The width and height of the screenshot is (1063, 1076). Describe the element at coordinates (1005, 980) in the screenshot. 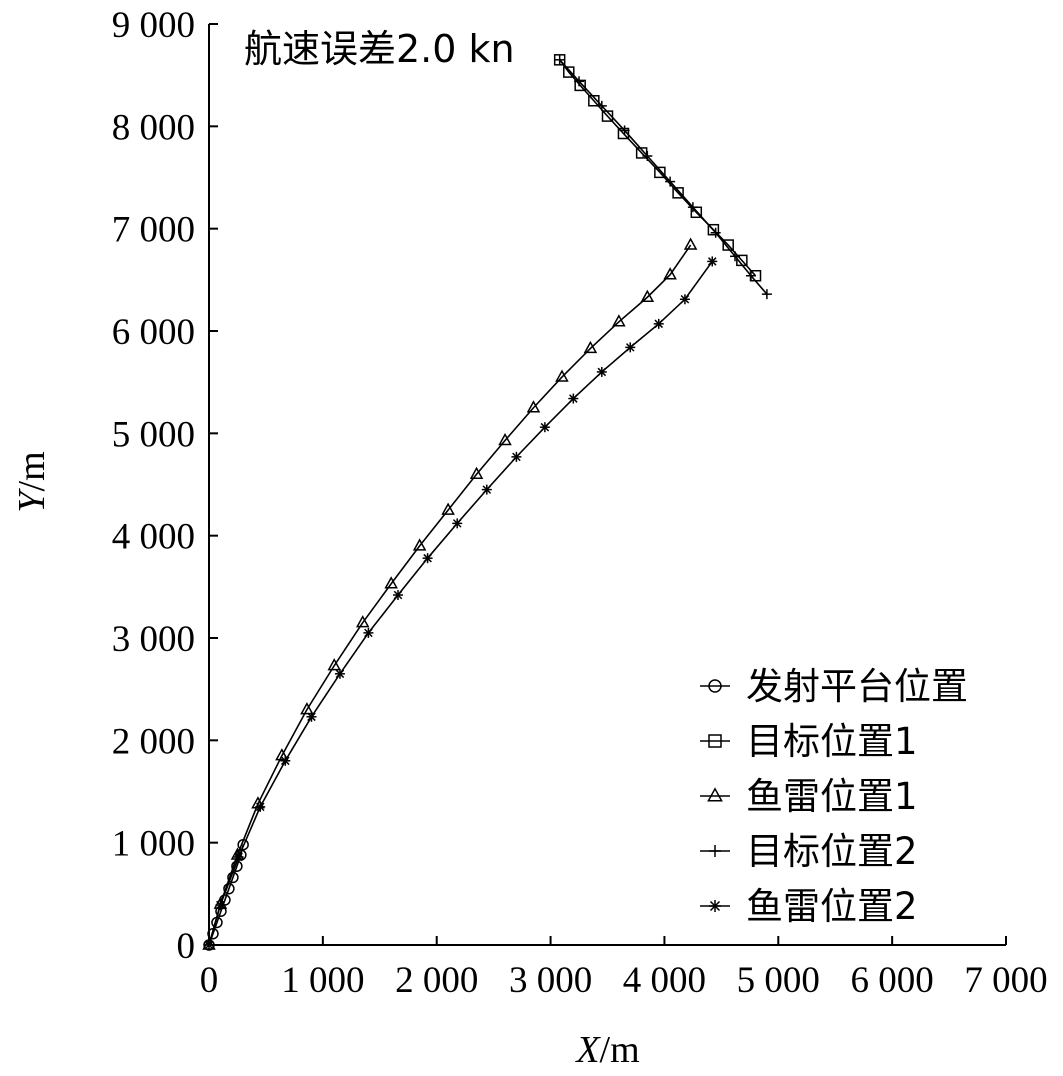

I see `x-tick-label: 7 000` at that location.